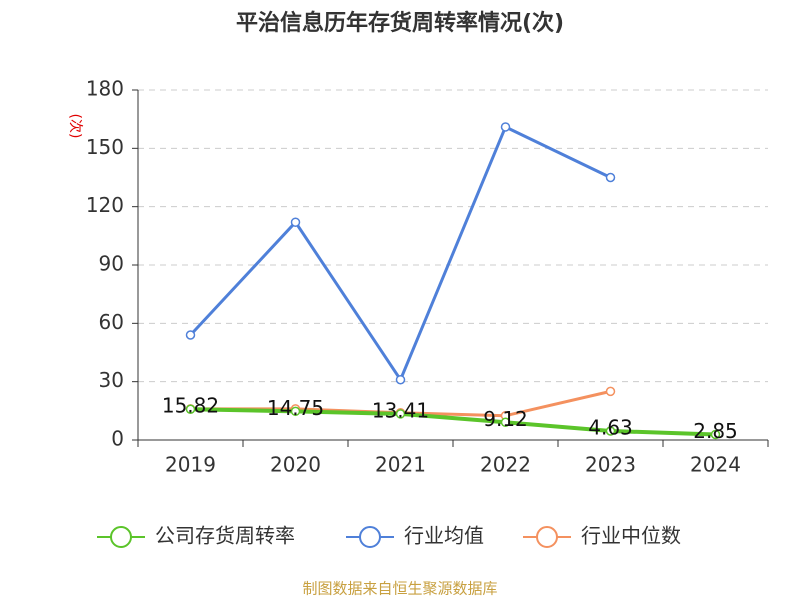  I want to click on y-tick-label: 60, so click(111, 322).